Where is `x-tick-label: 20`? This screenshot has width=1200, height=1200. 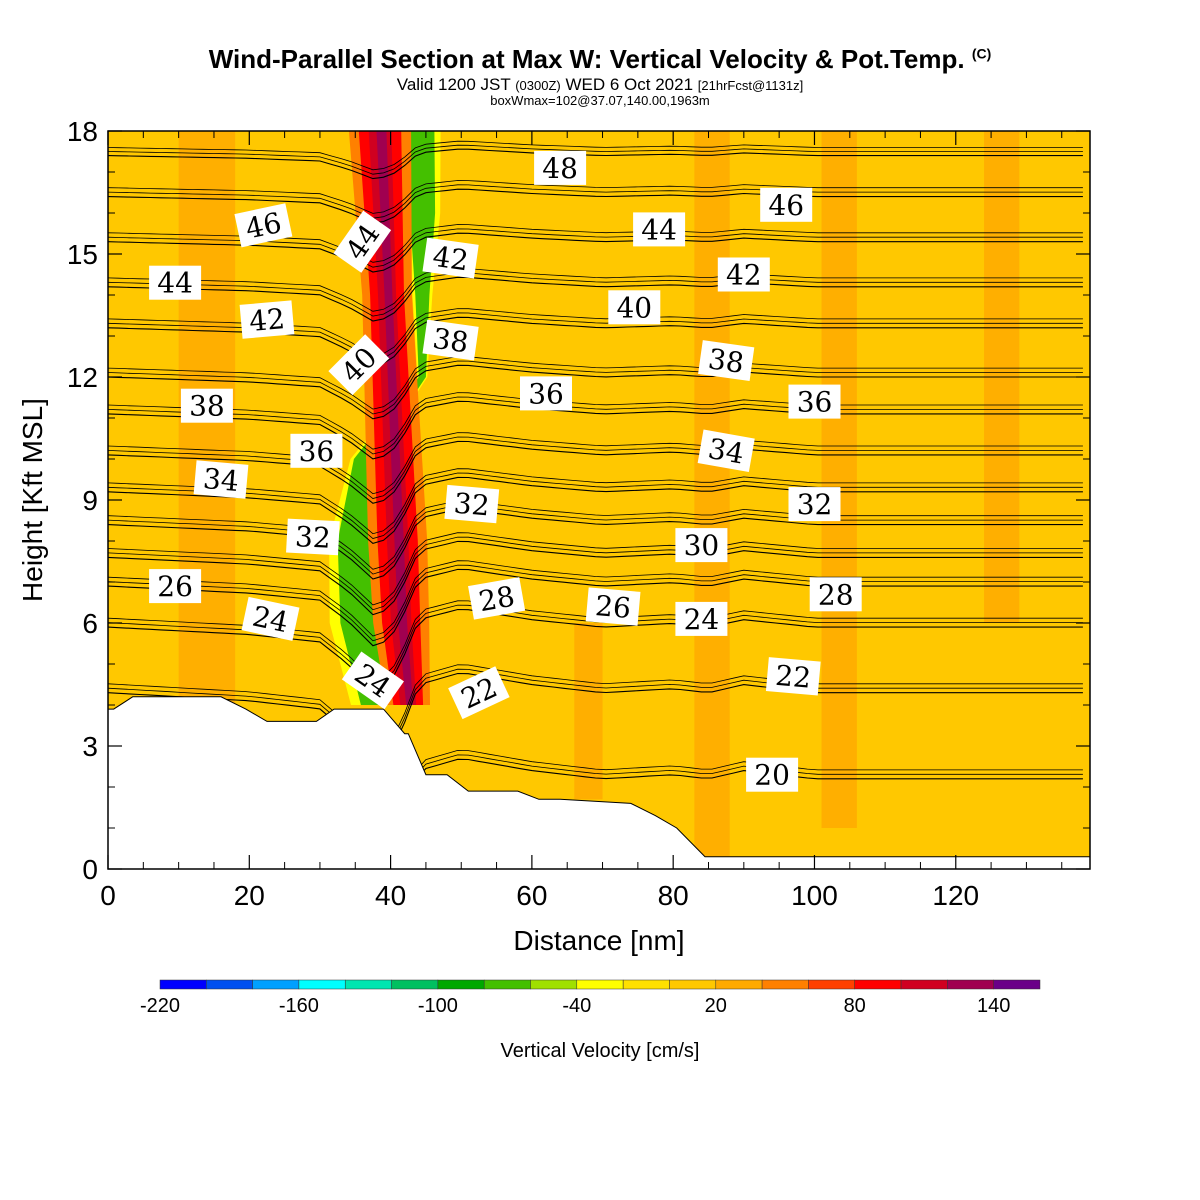
x-tick-label: 20 is located at coordinates (249, 895).